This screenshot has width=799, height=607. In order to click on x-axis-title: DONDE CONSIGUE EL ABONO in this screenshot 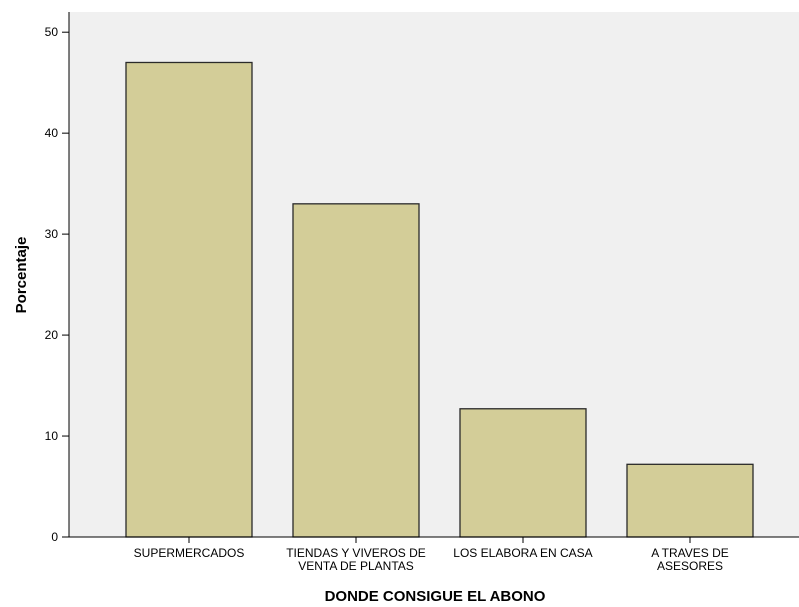, I will do `click(435, 596)`.